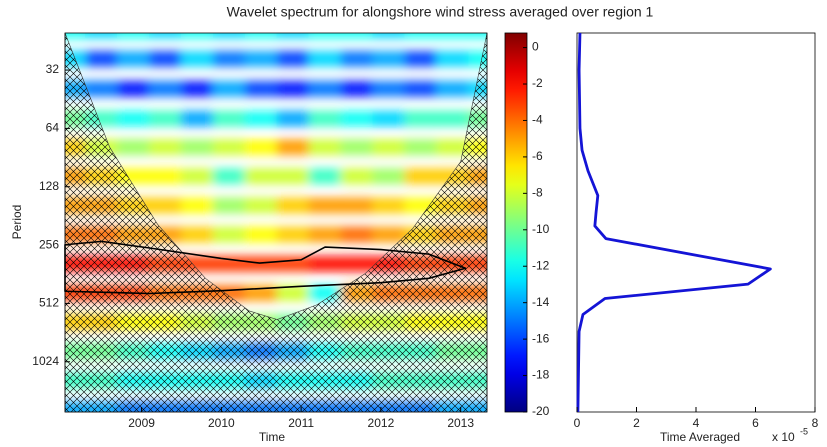 The width and height of the screenshot is (827, 447). I want to click on x-tick-label: 0, so click(577, 423).